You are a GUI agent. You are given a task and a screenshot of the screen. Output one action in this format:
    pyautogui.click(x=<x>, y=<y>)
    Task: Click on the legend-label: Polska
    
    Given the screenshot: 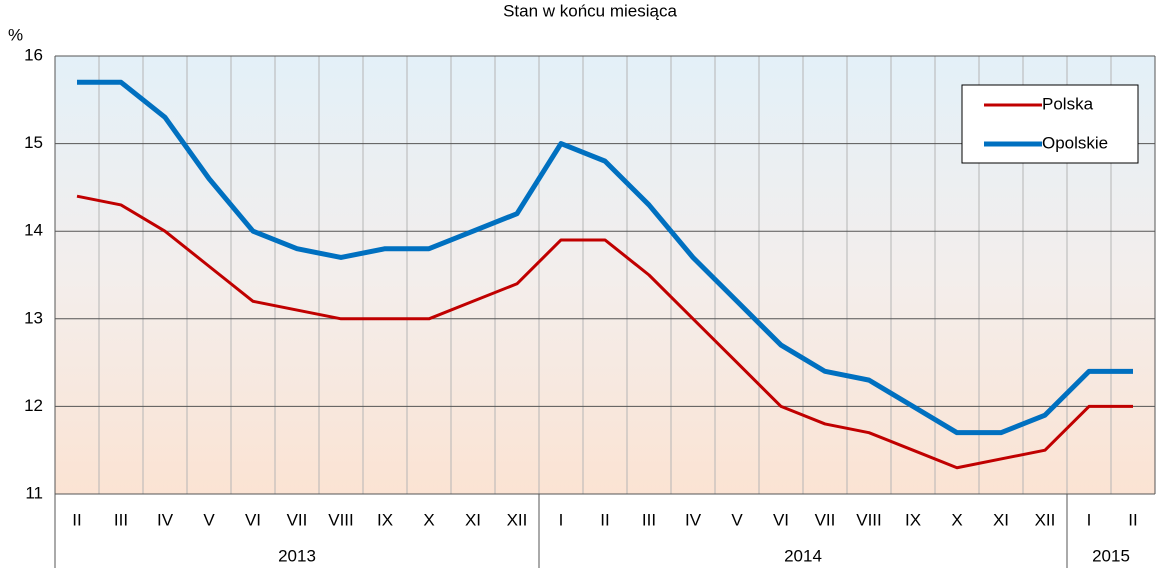 What is the action you would take?
    pyautogui.click(x=1068, y=103)
    